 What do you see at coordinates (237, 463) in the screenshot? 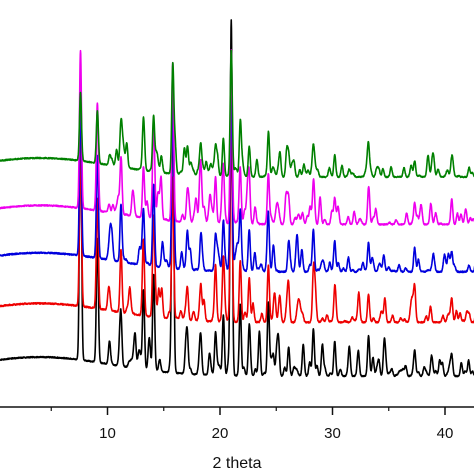
I see `x-axis-title: 2 theta` at bounding box center [237, 463].